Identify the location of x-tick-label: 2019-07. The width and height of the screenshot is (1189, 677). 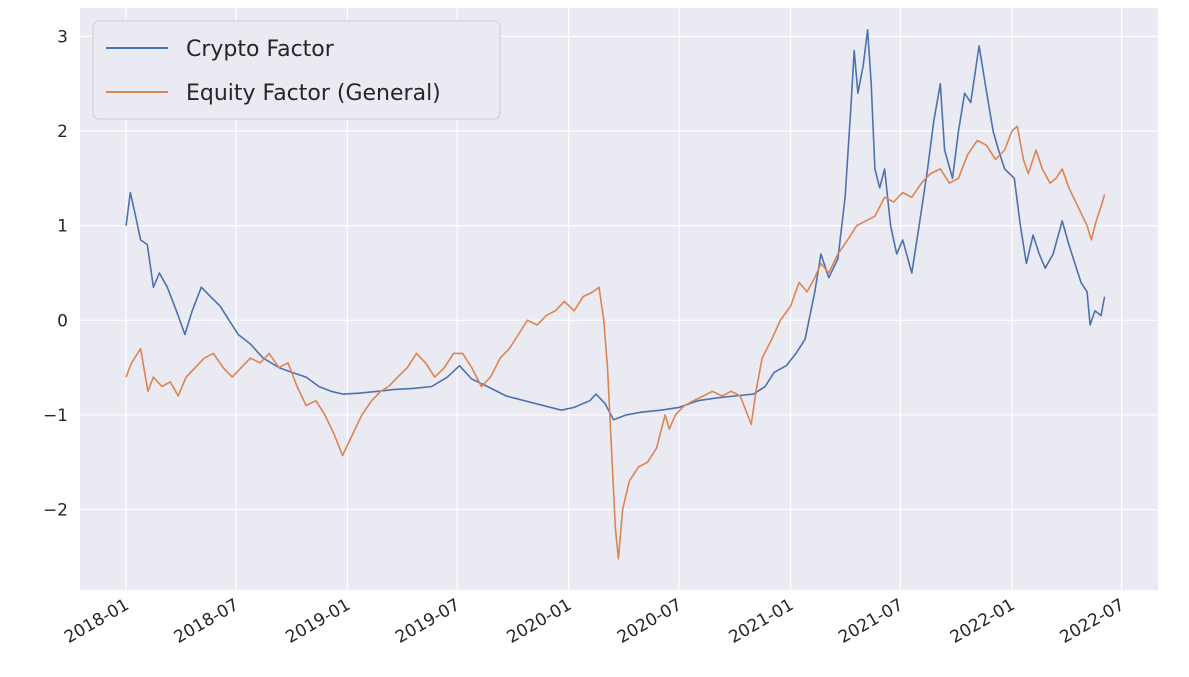
(428, 621).